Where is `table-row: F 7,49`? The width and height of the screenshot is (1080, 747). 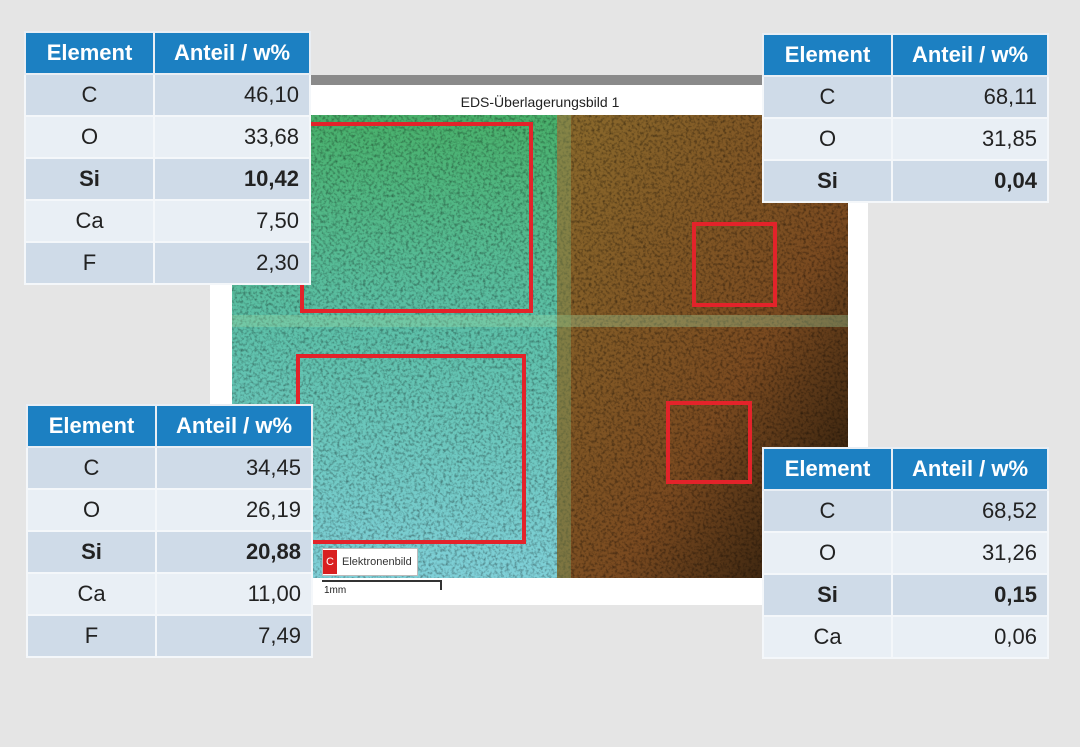
table-row: F 7,49 is located at coordinates (169, 636).